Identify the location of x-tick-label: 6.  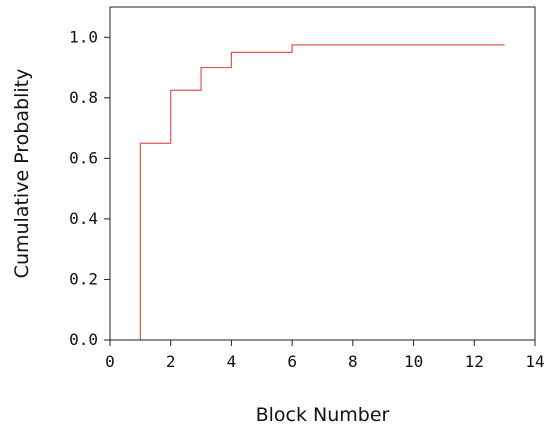
(292, 361).